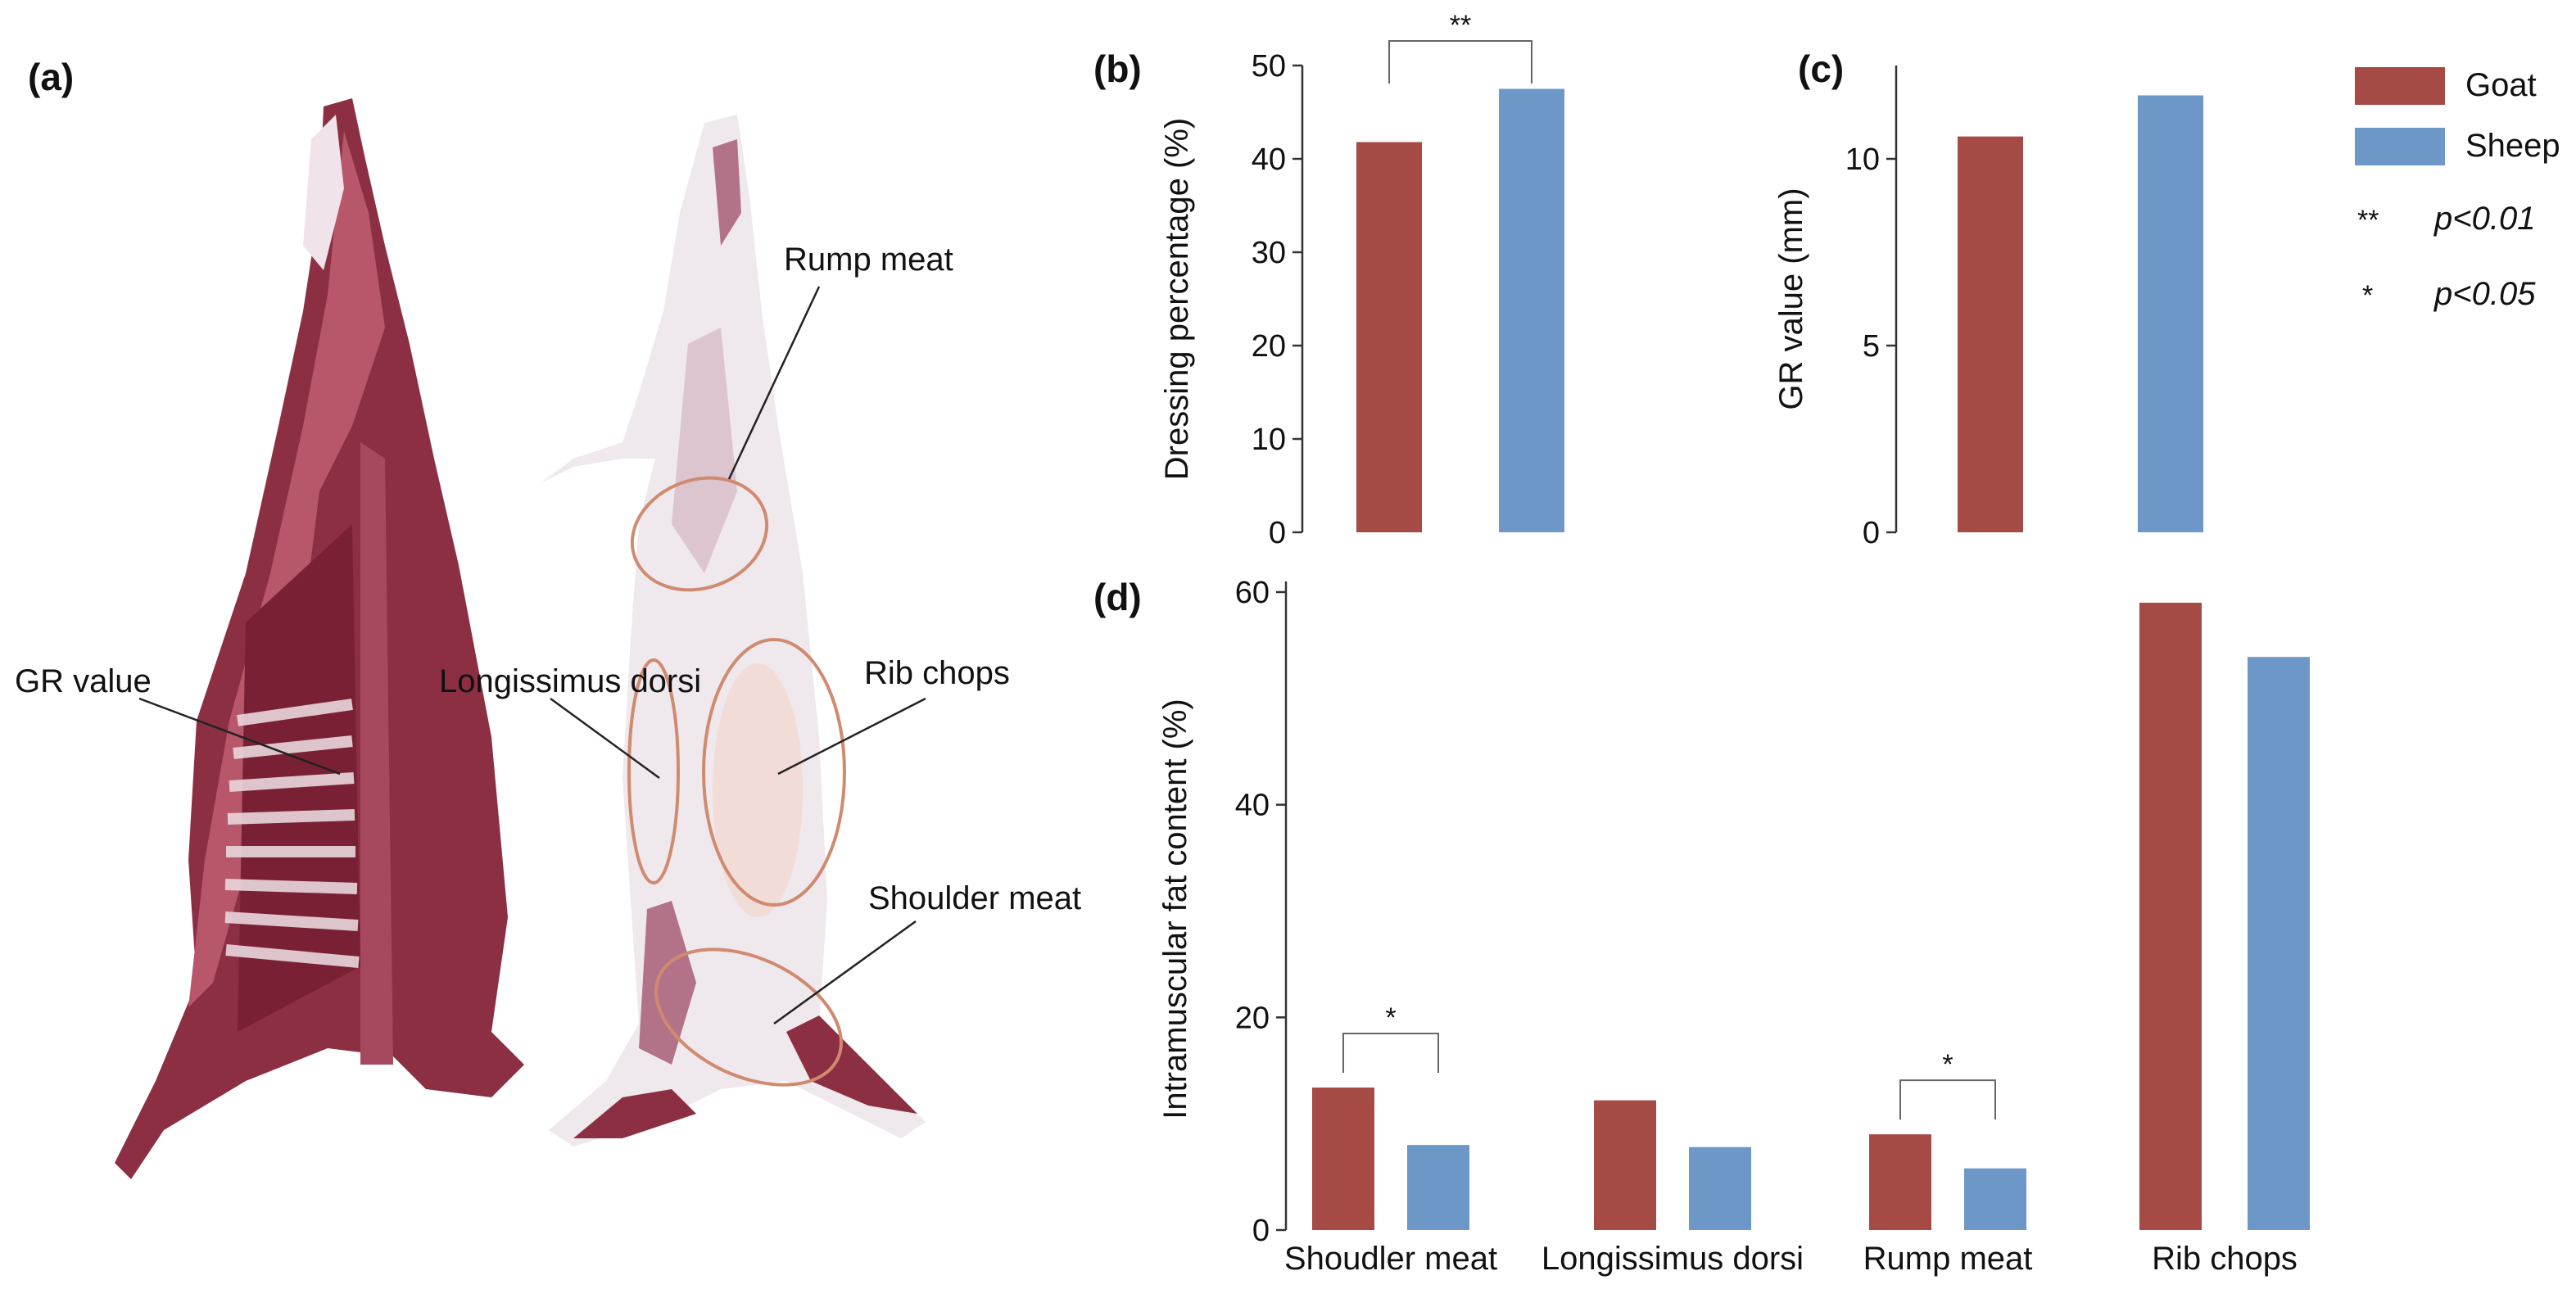 This screenshot has height=1289, width=2576. What do you see at coordinates (937, 673) in the screenshot?
I see `rib-chops-label: Rib chops` at bounding box center [937, 673].